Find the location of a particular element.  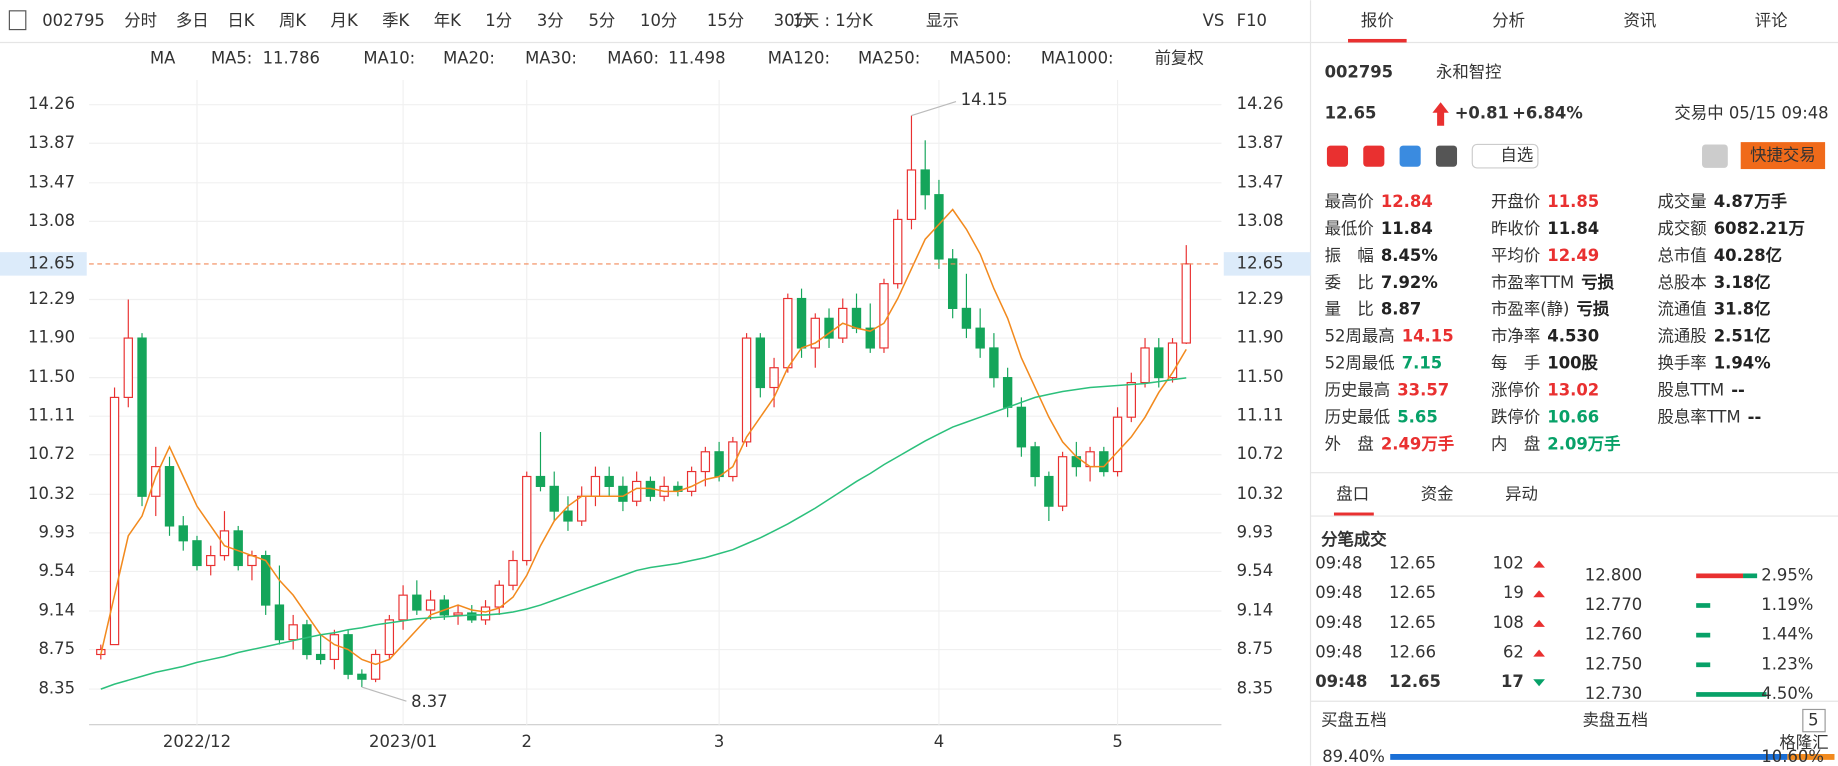

stat-row: 跌停价 10.66 is located at coordinates (1545, 416).